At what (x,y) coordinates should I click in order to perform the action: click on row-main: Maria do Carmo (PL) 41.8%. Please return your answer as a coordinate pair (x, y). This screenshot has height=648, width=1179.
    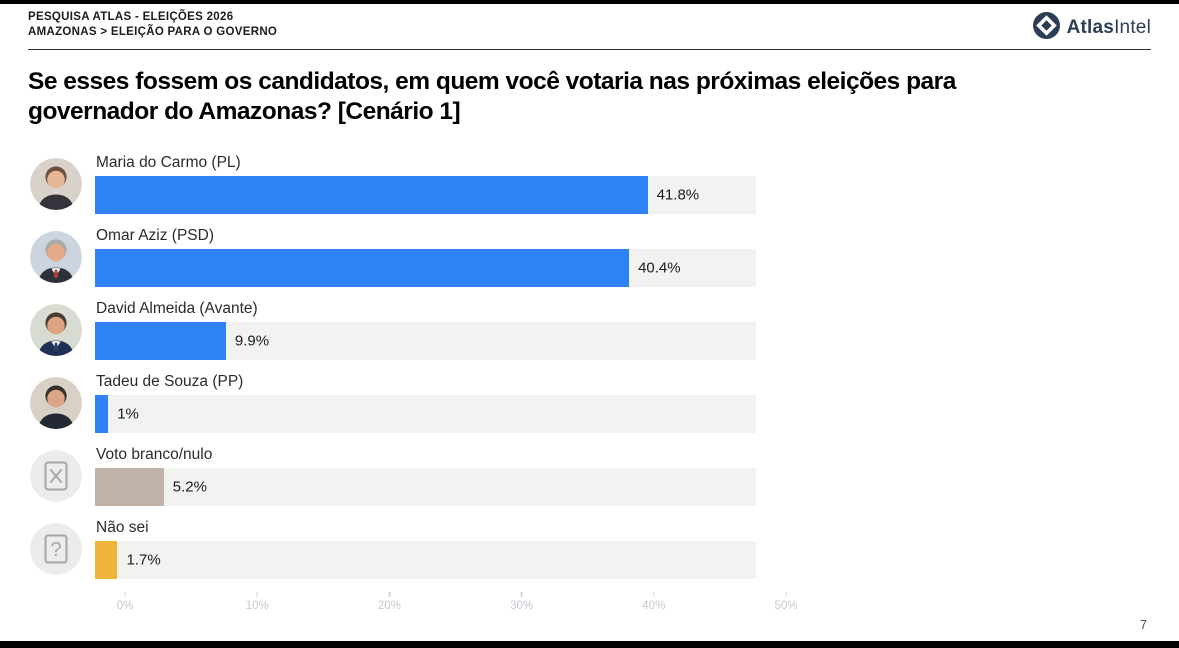
    Looking at the image, I should click on (425, 184).